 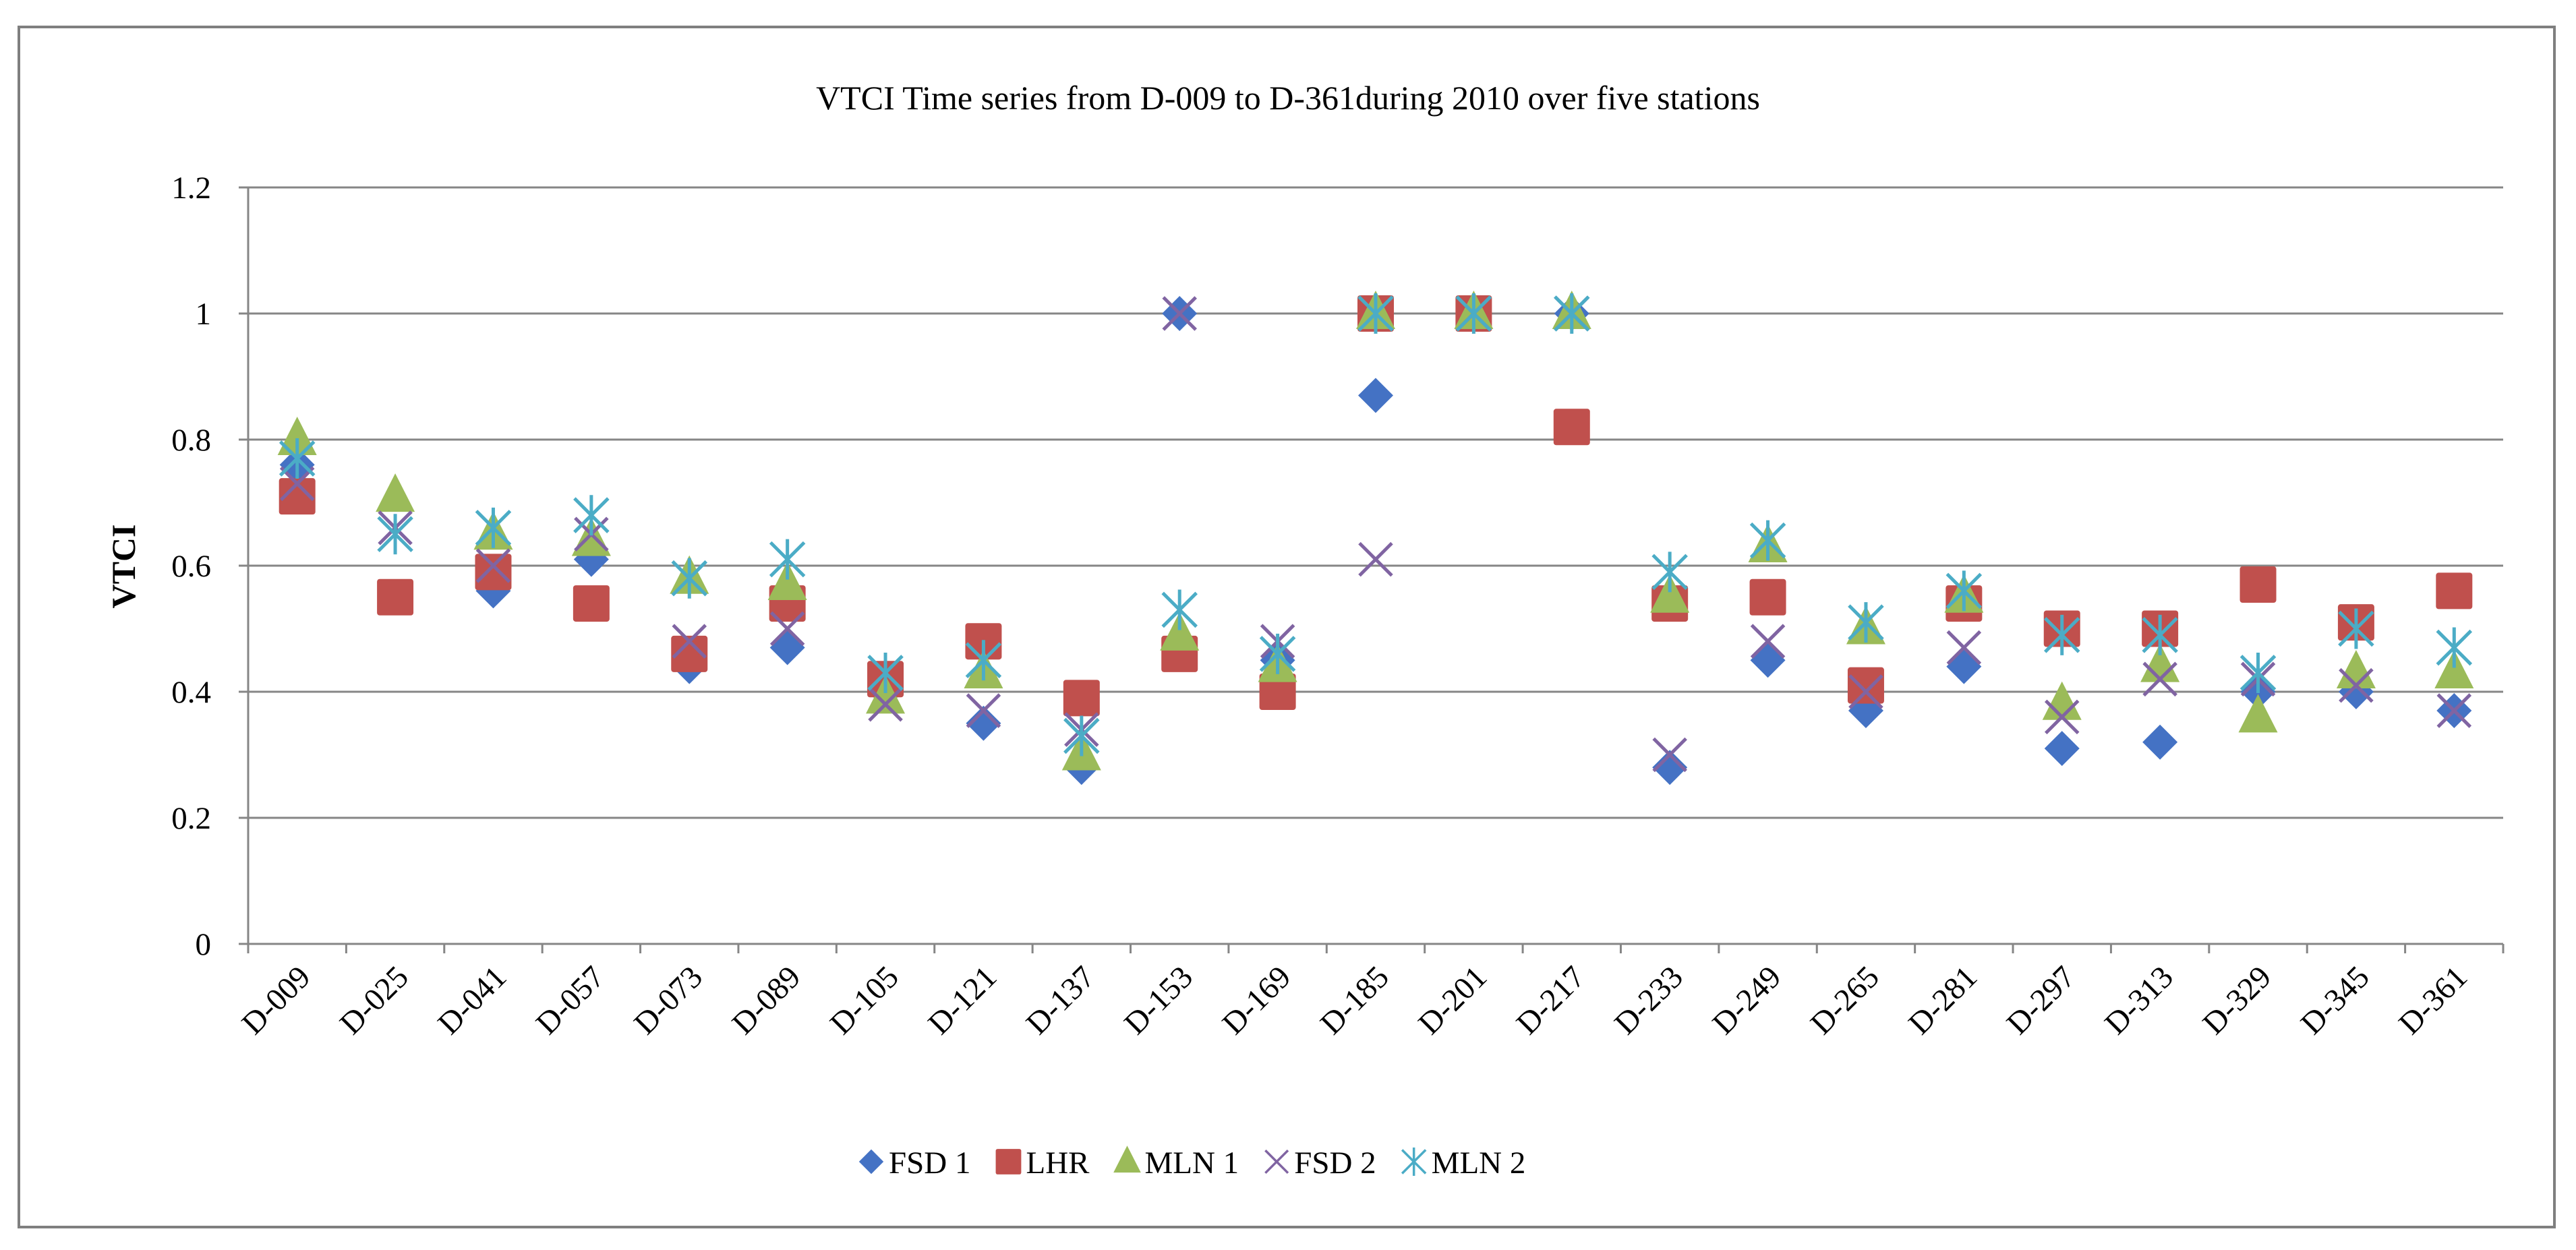 What do you see at coordinates (124, 566) in the screenshot?
I see `y-axis-label: VTCI` at bounding box center [124, 566].